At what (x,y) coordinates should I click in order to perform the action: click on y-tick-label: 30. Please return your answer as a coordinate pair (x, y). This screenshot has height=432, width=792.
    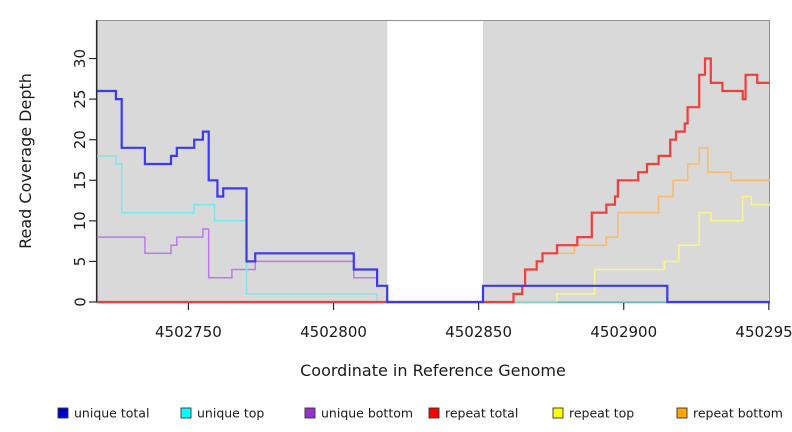
    Looking at the image, I should click on (80, 58).